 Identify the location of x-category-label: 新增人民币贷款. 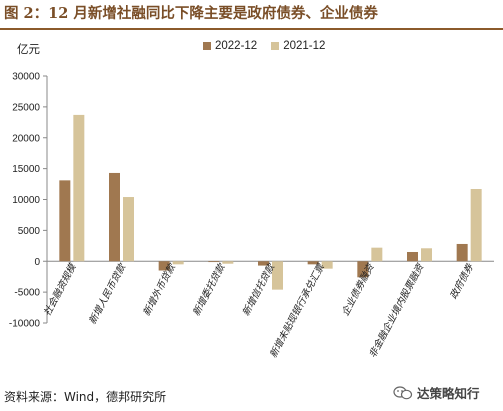
(107, 294).